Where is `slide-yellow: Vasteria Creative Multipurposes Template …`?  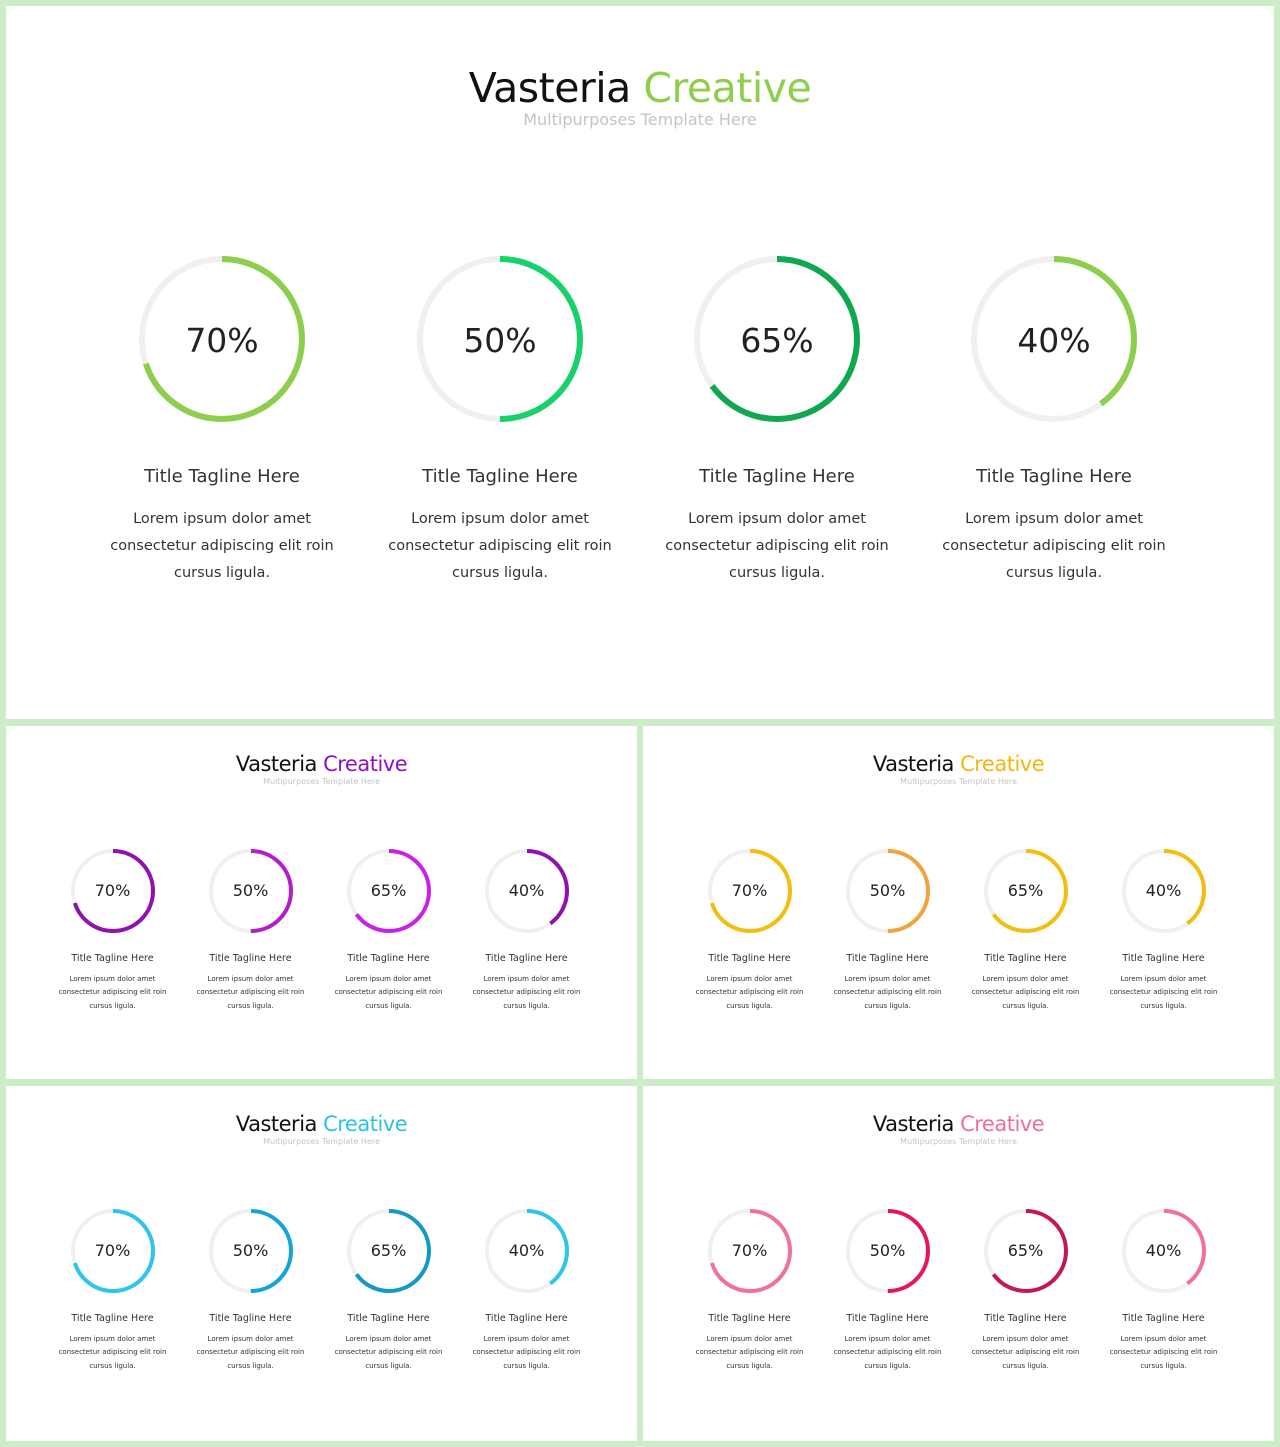
slide-yellow: Vasteria Creative Multipurposes Template … is located at coordinates (958, 902).